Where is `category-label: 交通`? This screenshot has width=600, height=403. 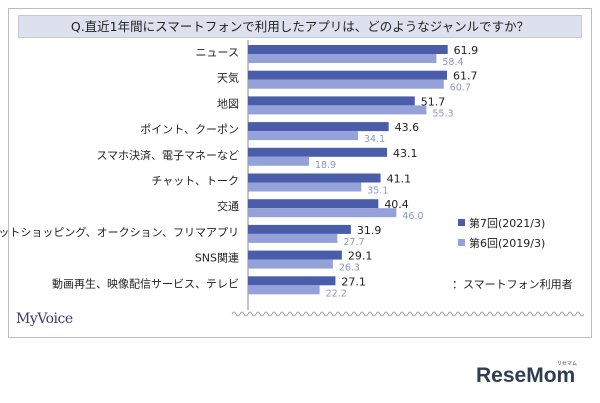 category-label: 交通 is located at coordinates (228, 206).